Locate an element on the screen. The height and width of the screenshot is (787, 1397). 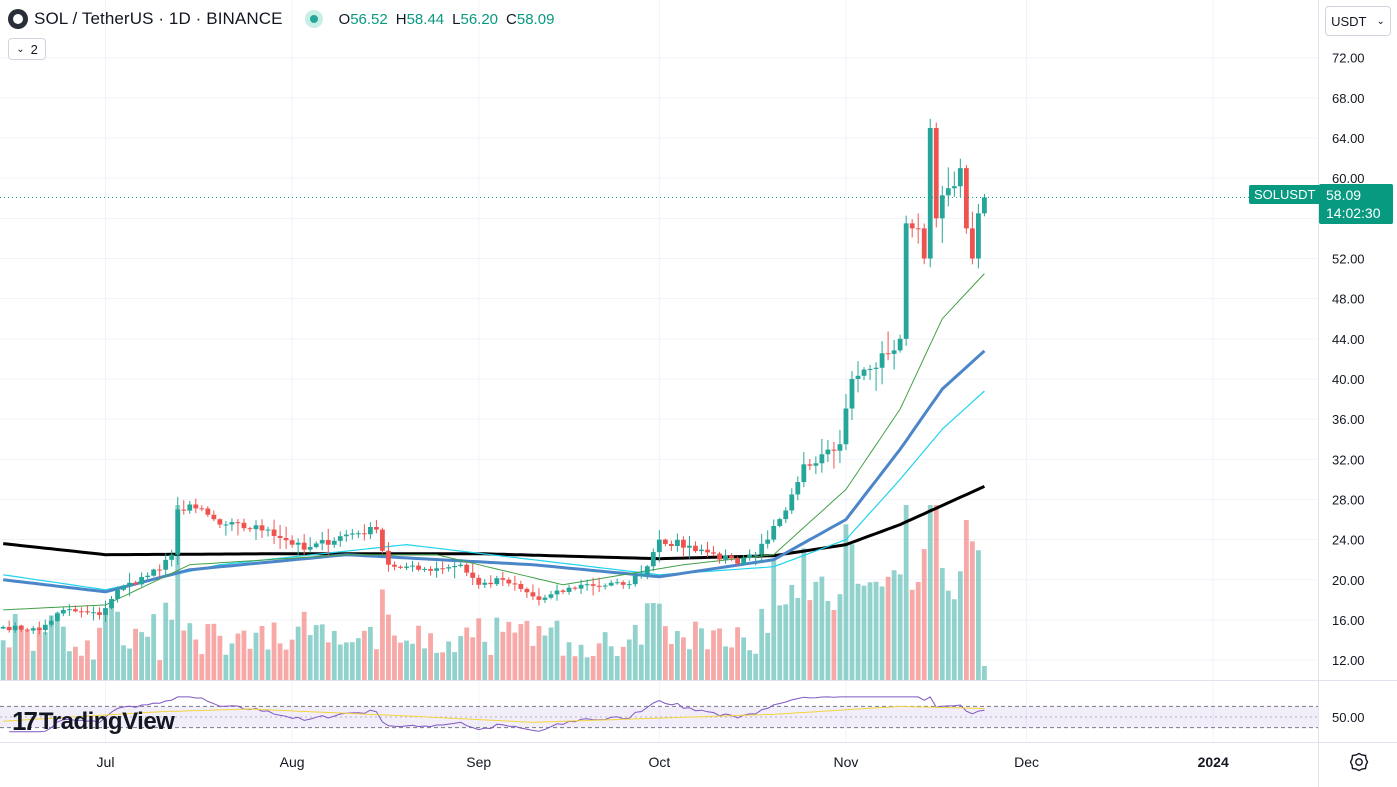
settings-gear-icon is located at coordinates (1359, 762).